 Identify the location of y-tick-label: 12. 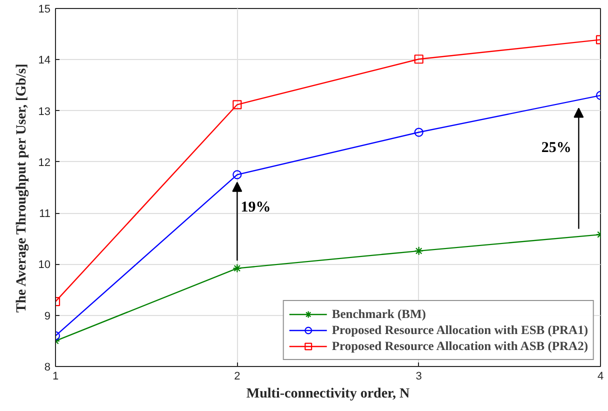
(44, 162).